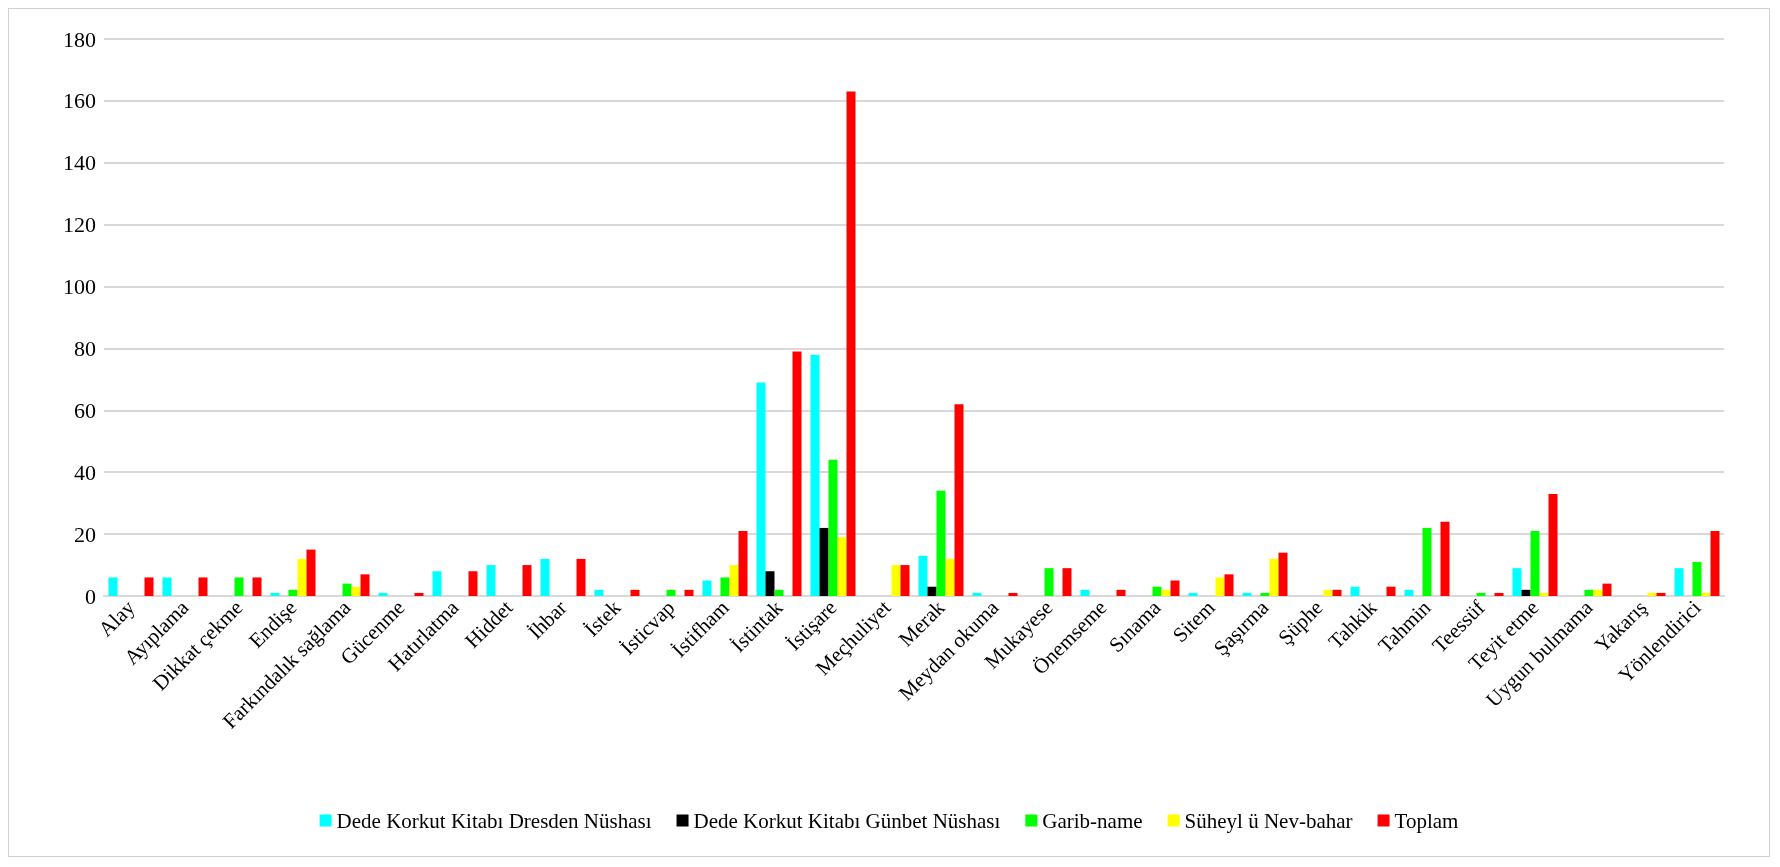  What do you see at coordinates (79, 101) in the screenshot?
I see `y-tick-label: 160` at bounding box center [79, 101].